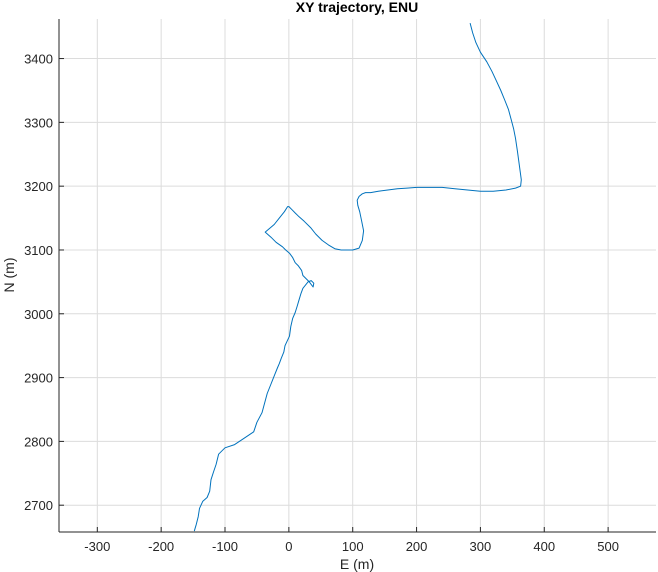 Image resolution: width=658 pixels, height=572 pixels. Describe the element at coordinates (38, 122) in the screenshot. I see `y-tick-label: 3300` at that location.